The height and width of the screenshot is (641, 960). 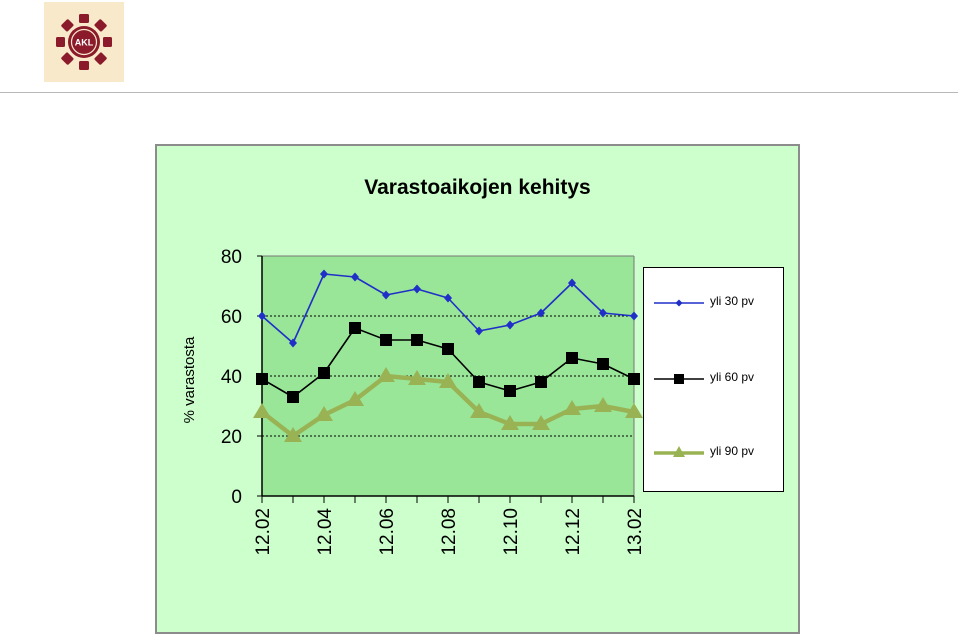 What do you see at coordinates (477, 187) in the screenshot?
I see `chart-title: Varastoaikojen kehitys` at bounding box center [477, 187].